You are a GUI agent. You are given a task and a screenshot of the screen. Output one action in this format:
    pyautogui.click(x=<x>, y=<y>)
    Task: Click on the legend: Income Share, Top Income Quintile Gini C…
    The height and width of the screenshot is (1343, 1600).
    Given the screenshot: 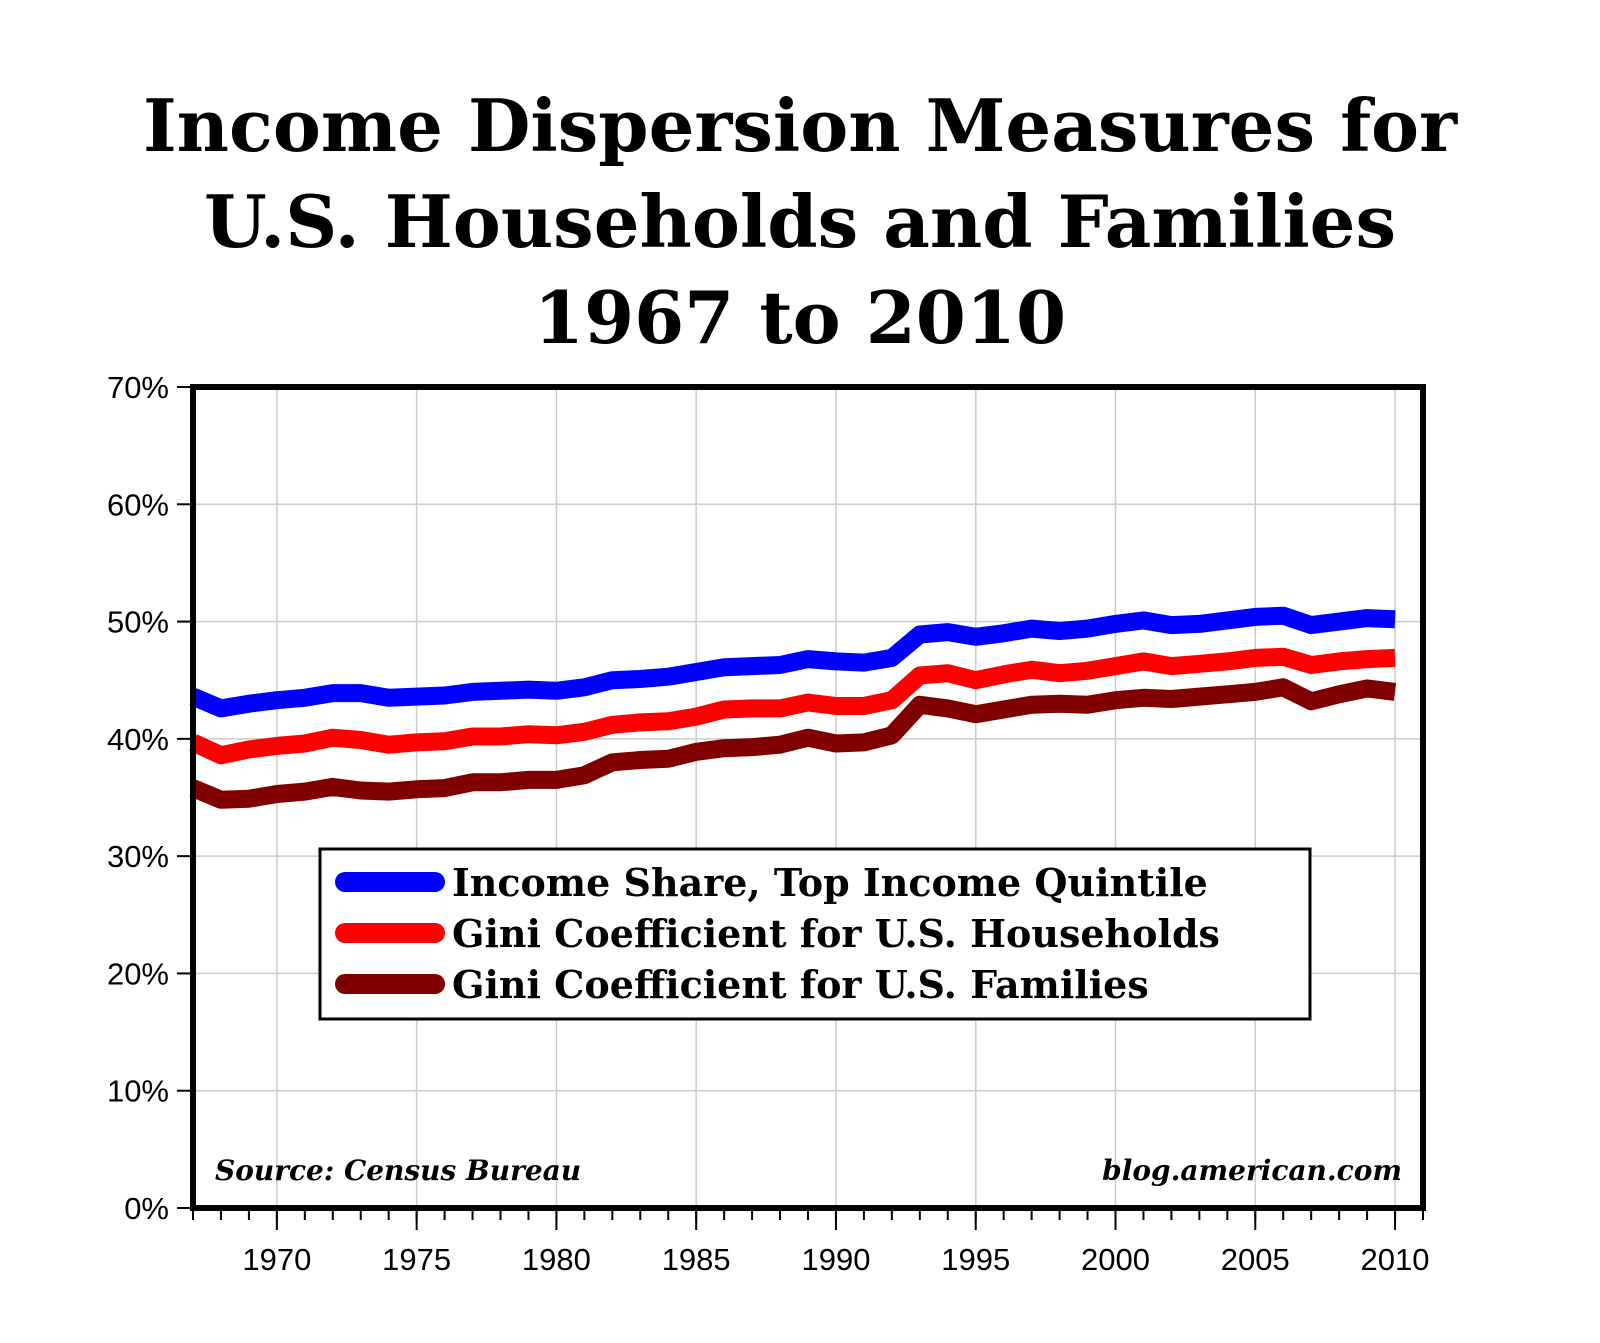 What is the action you would take?
    pyautogui.click(x=815, y=934)
    